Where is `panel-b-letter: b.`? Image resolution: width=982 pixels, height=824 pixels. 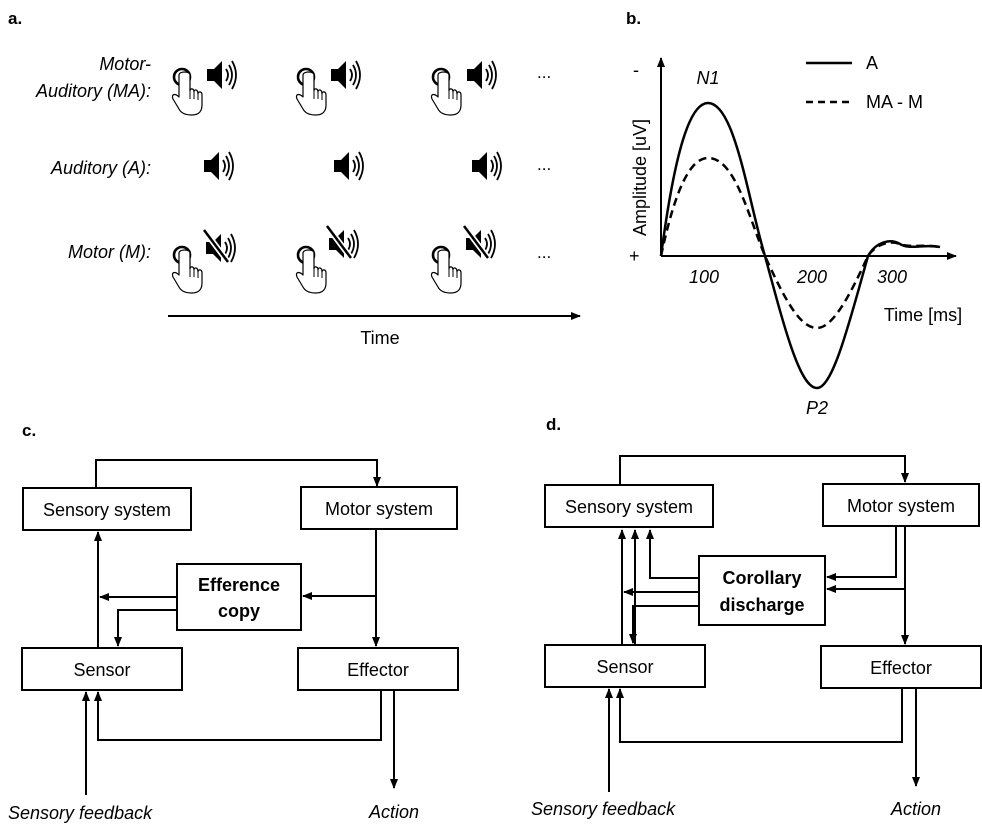
panel-b-letter: b. is located at coordinates (633, 18).